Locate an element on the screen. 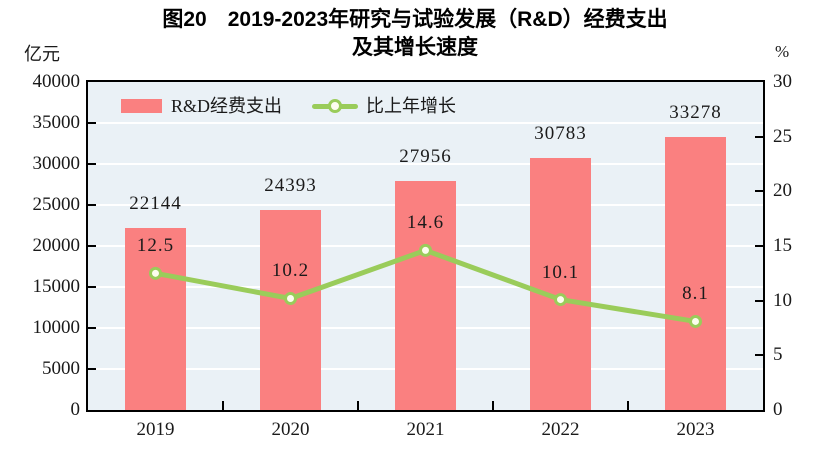 The width and height of the screenshot is (830, 465). growth-value-label: 8.1 is located at coordinates (695, 294).